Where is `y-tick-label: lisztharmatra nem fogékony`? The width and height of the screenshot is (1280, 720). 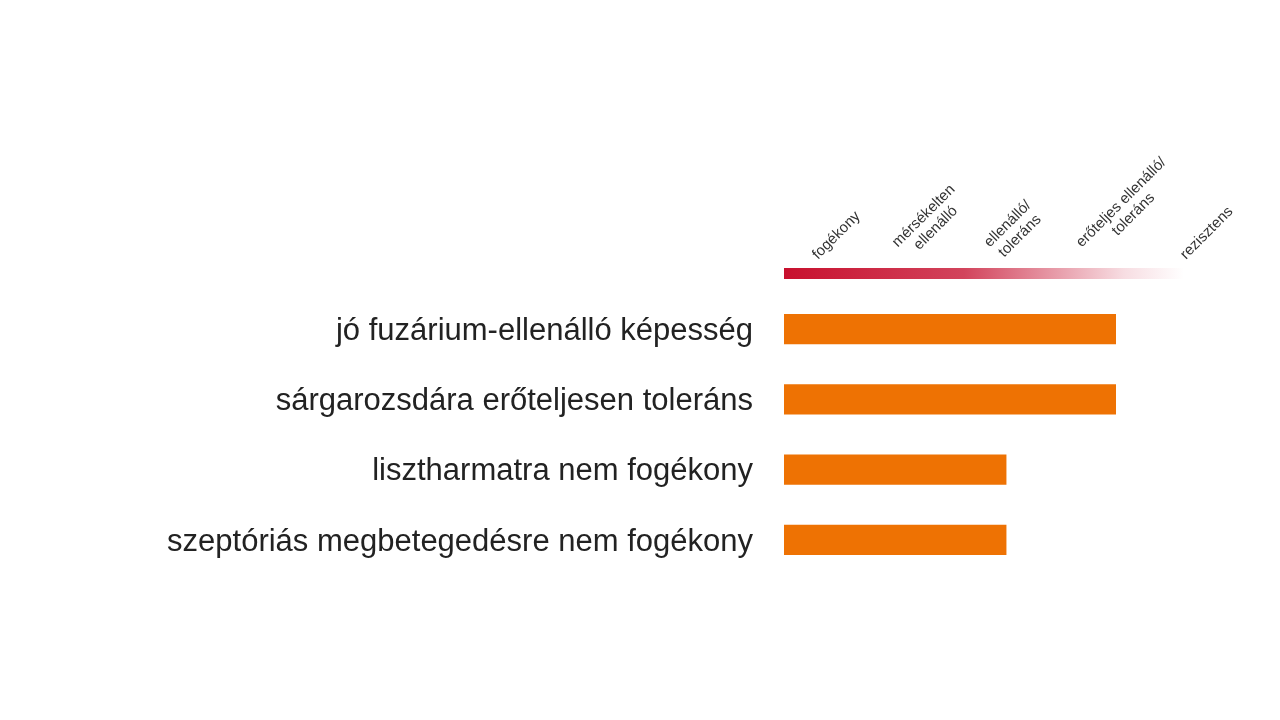
y-tick-label: lisztharmatra nem fogékony is located at coordinates (563, 470).